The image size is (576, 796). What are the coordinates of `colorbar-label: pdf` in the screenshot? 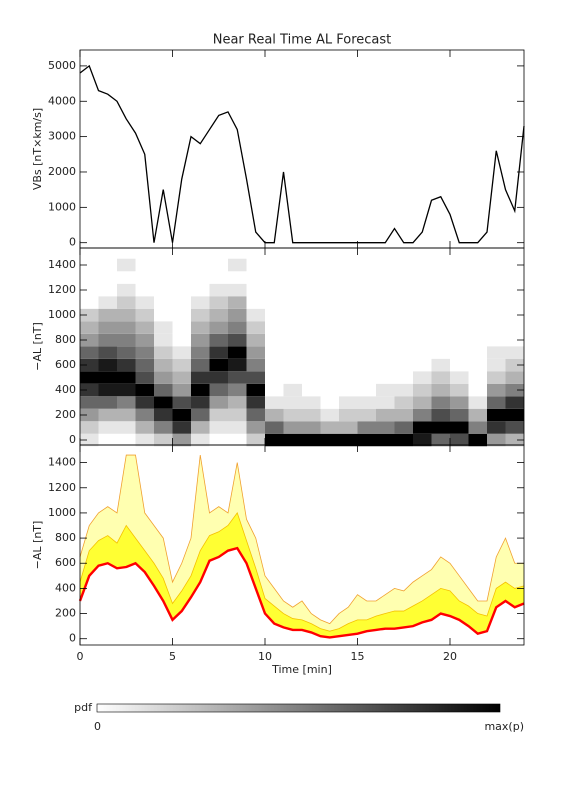 It's located at (83, 707).